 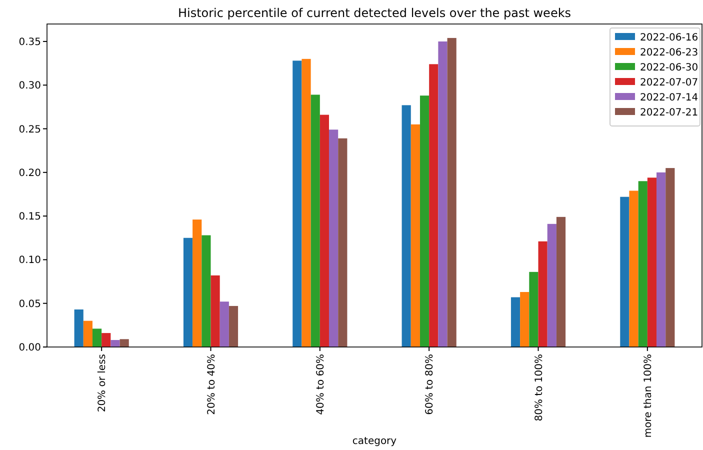 I want to click on legend-label: 2022-07-07, so click(x=669, y=83).